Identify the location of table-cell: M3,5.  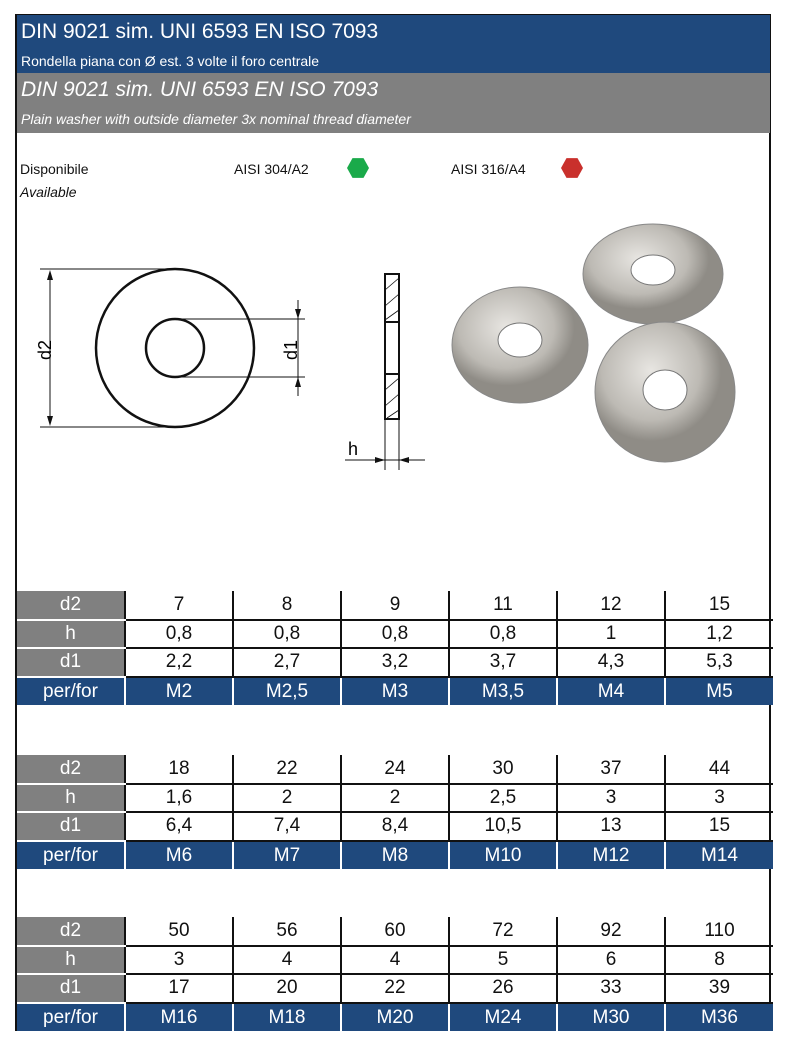
(502, 691).